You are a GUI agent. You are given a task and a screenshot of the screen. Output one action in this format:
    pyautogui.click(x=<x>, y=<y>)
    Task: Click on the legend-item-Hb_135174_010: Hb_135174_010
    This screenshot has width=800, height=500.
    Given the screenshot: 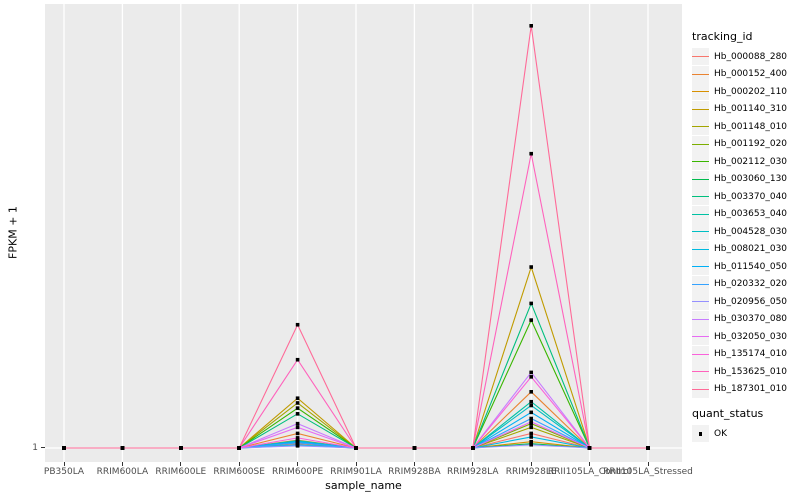 What is the action you would take?
    pyautogui.click(x=745, y=354)
    